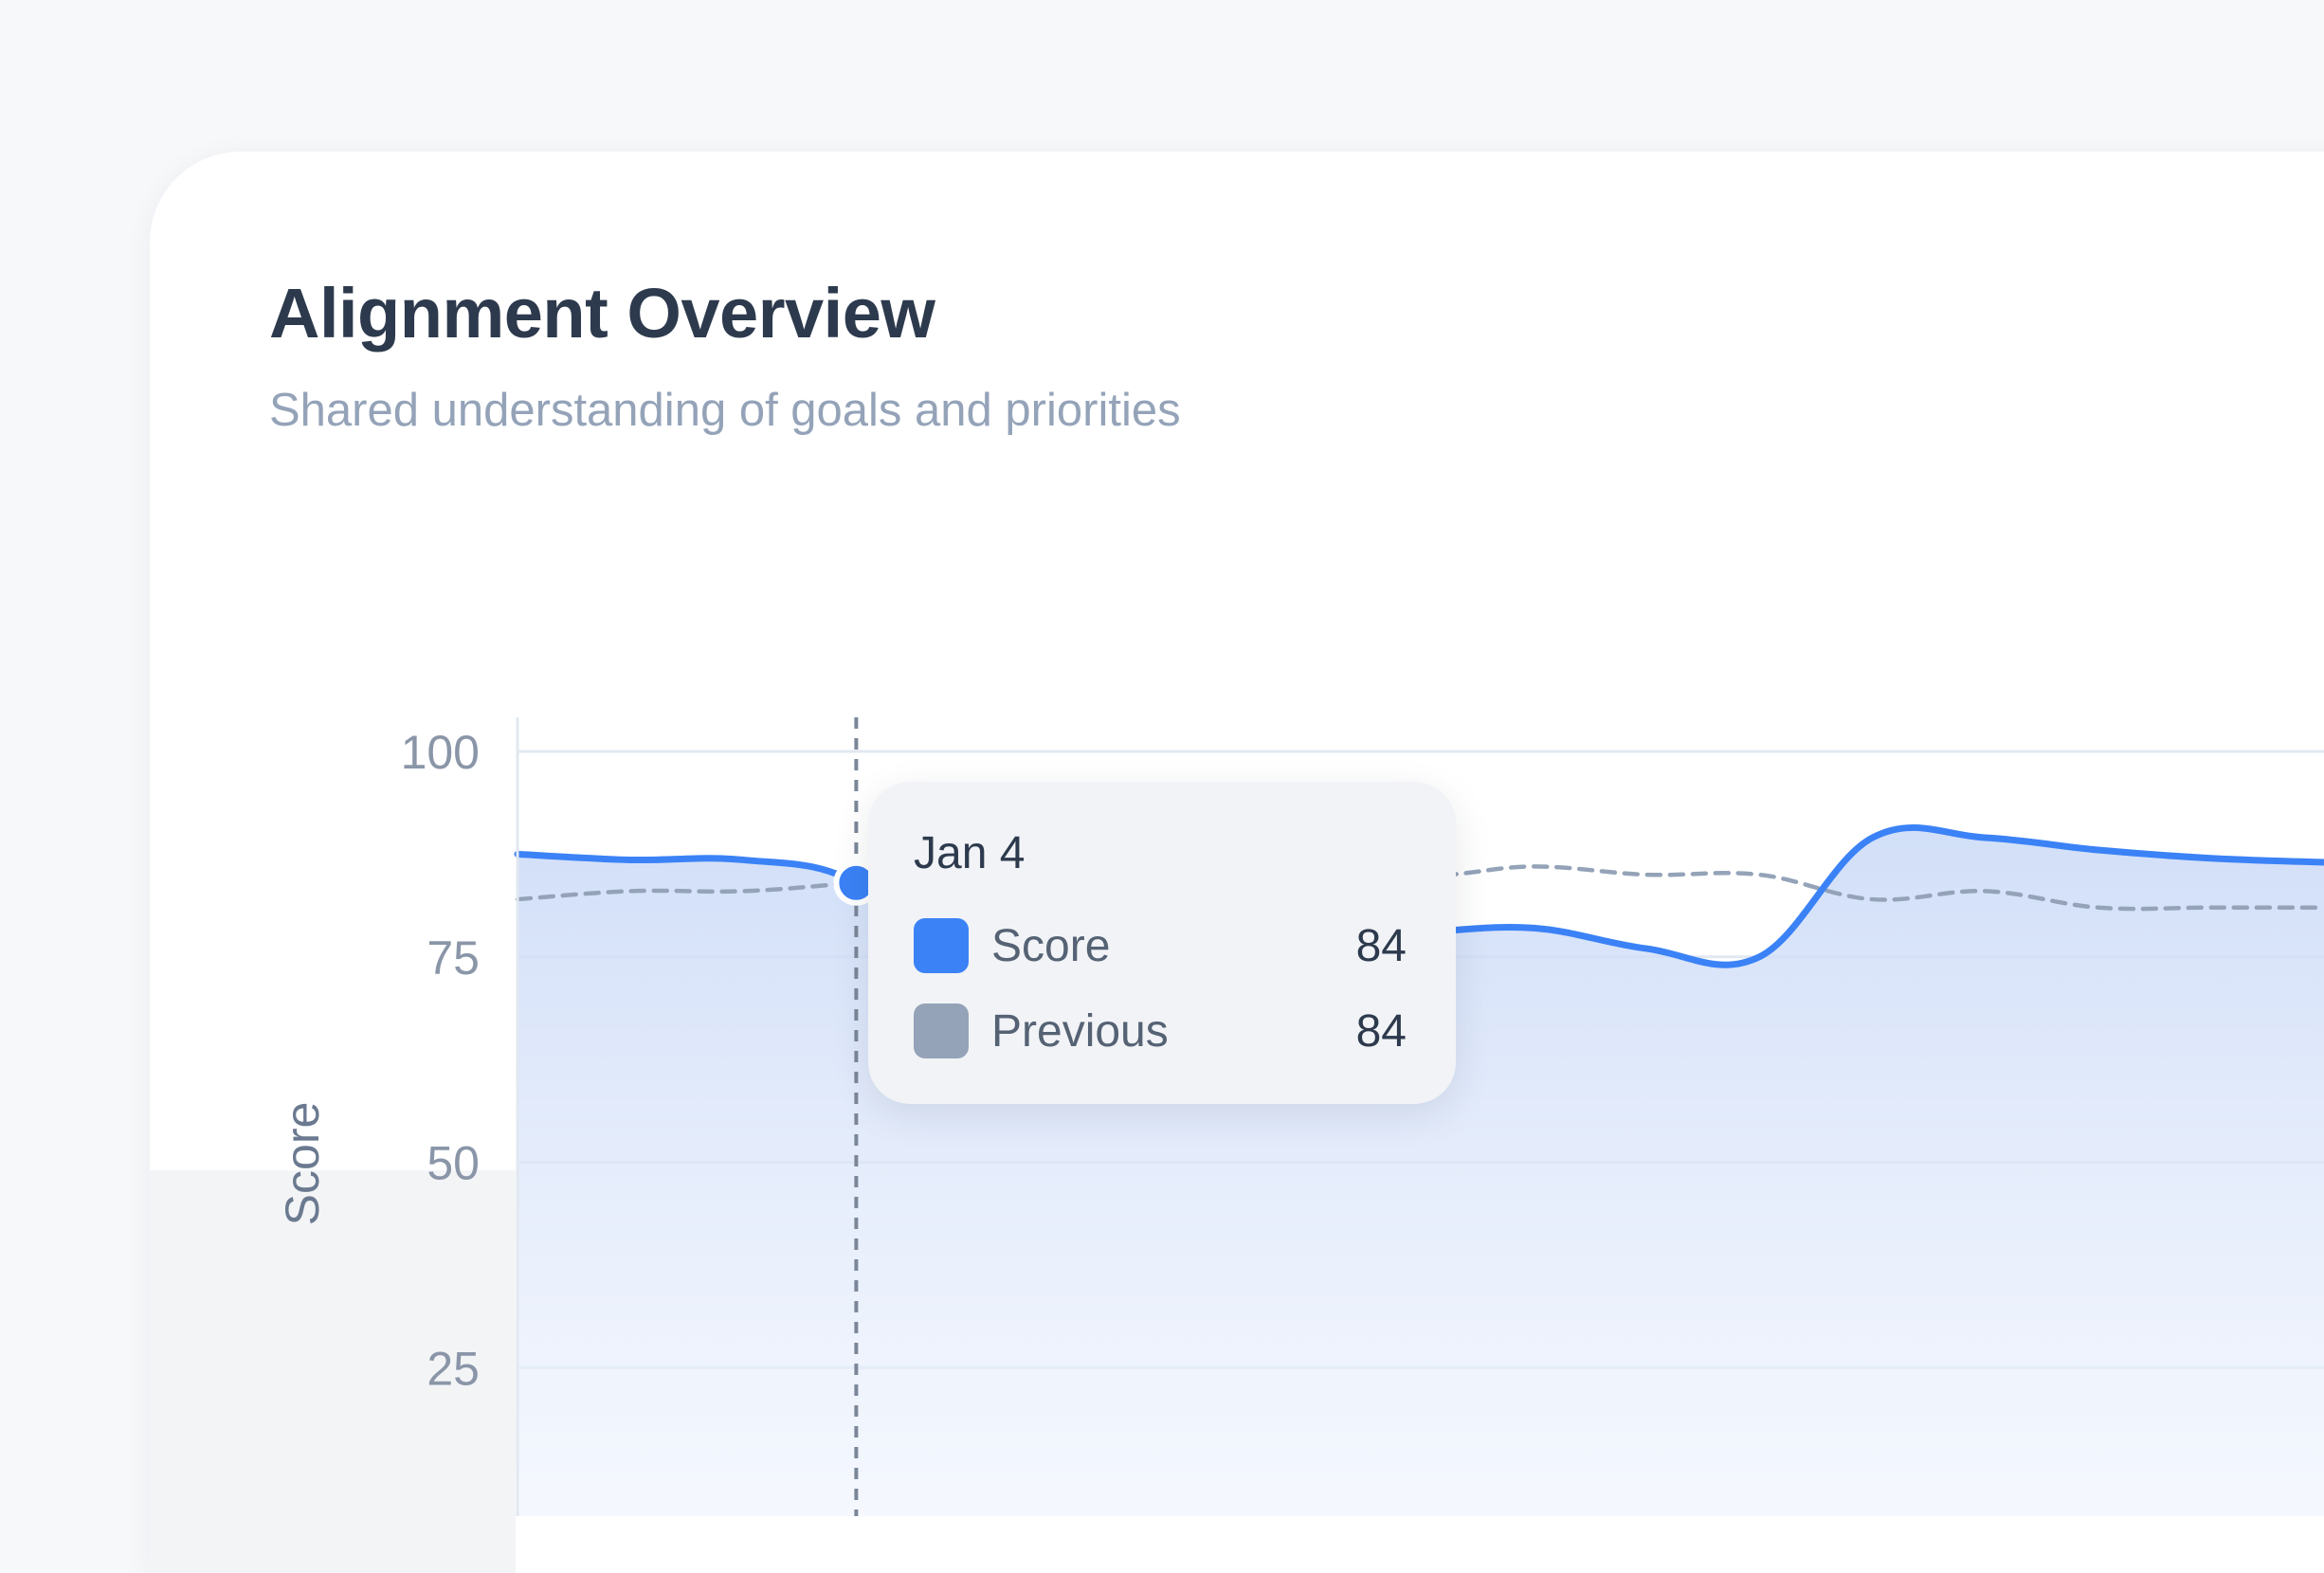 This screenshot has width=2324, height=1573. What do you see at coordinates (454, 958) in the screenshot?
I see `y-tick-label: 75` at bounding box center [454, 958].